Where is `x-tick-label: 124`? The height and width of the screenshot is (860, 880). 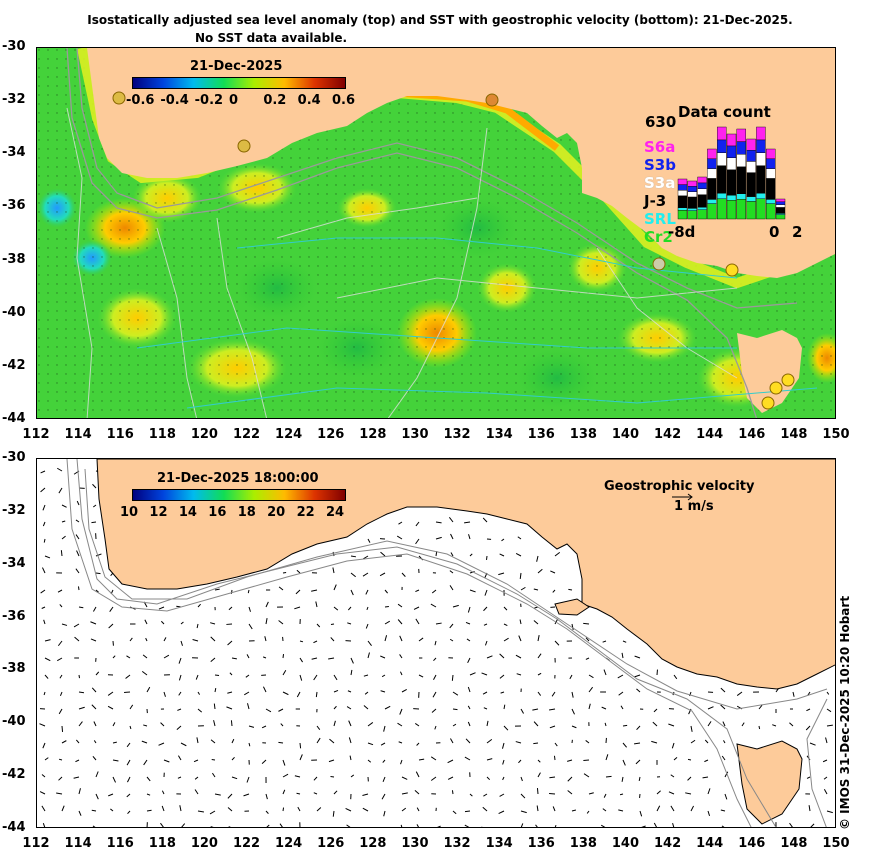
x-tick-label: 124 is located at coordinates (289, 434).